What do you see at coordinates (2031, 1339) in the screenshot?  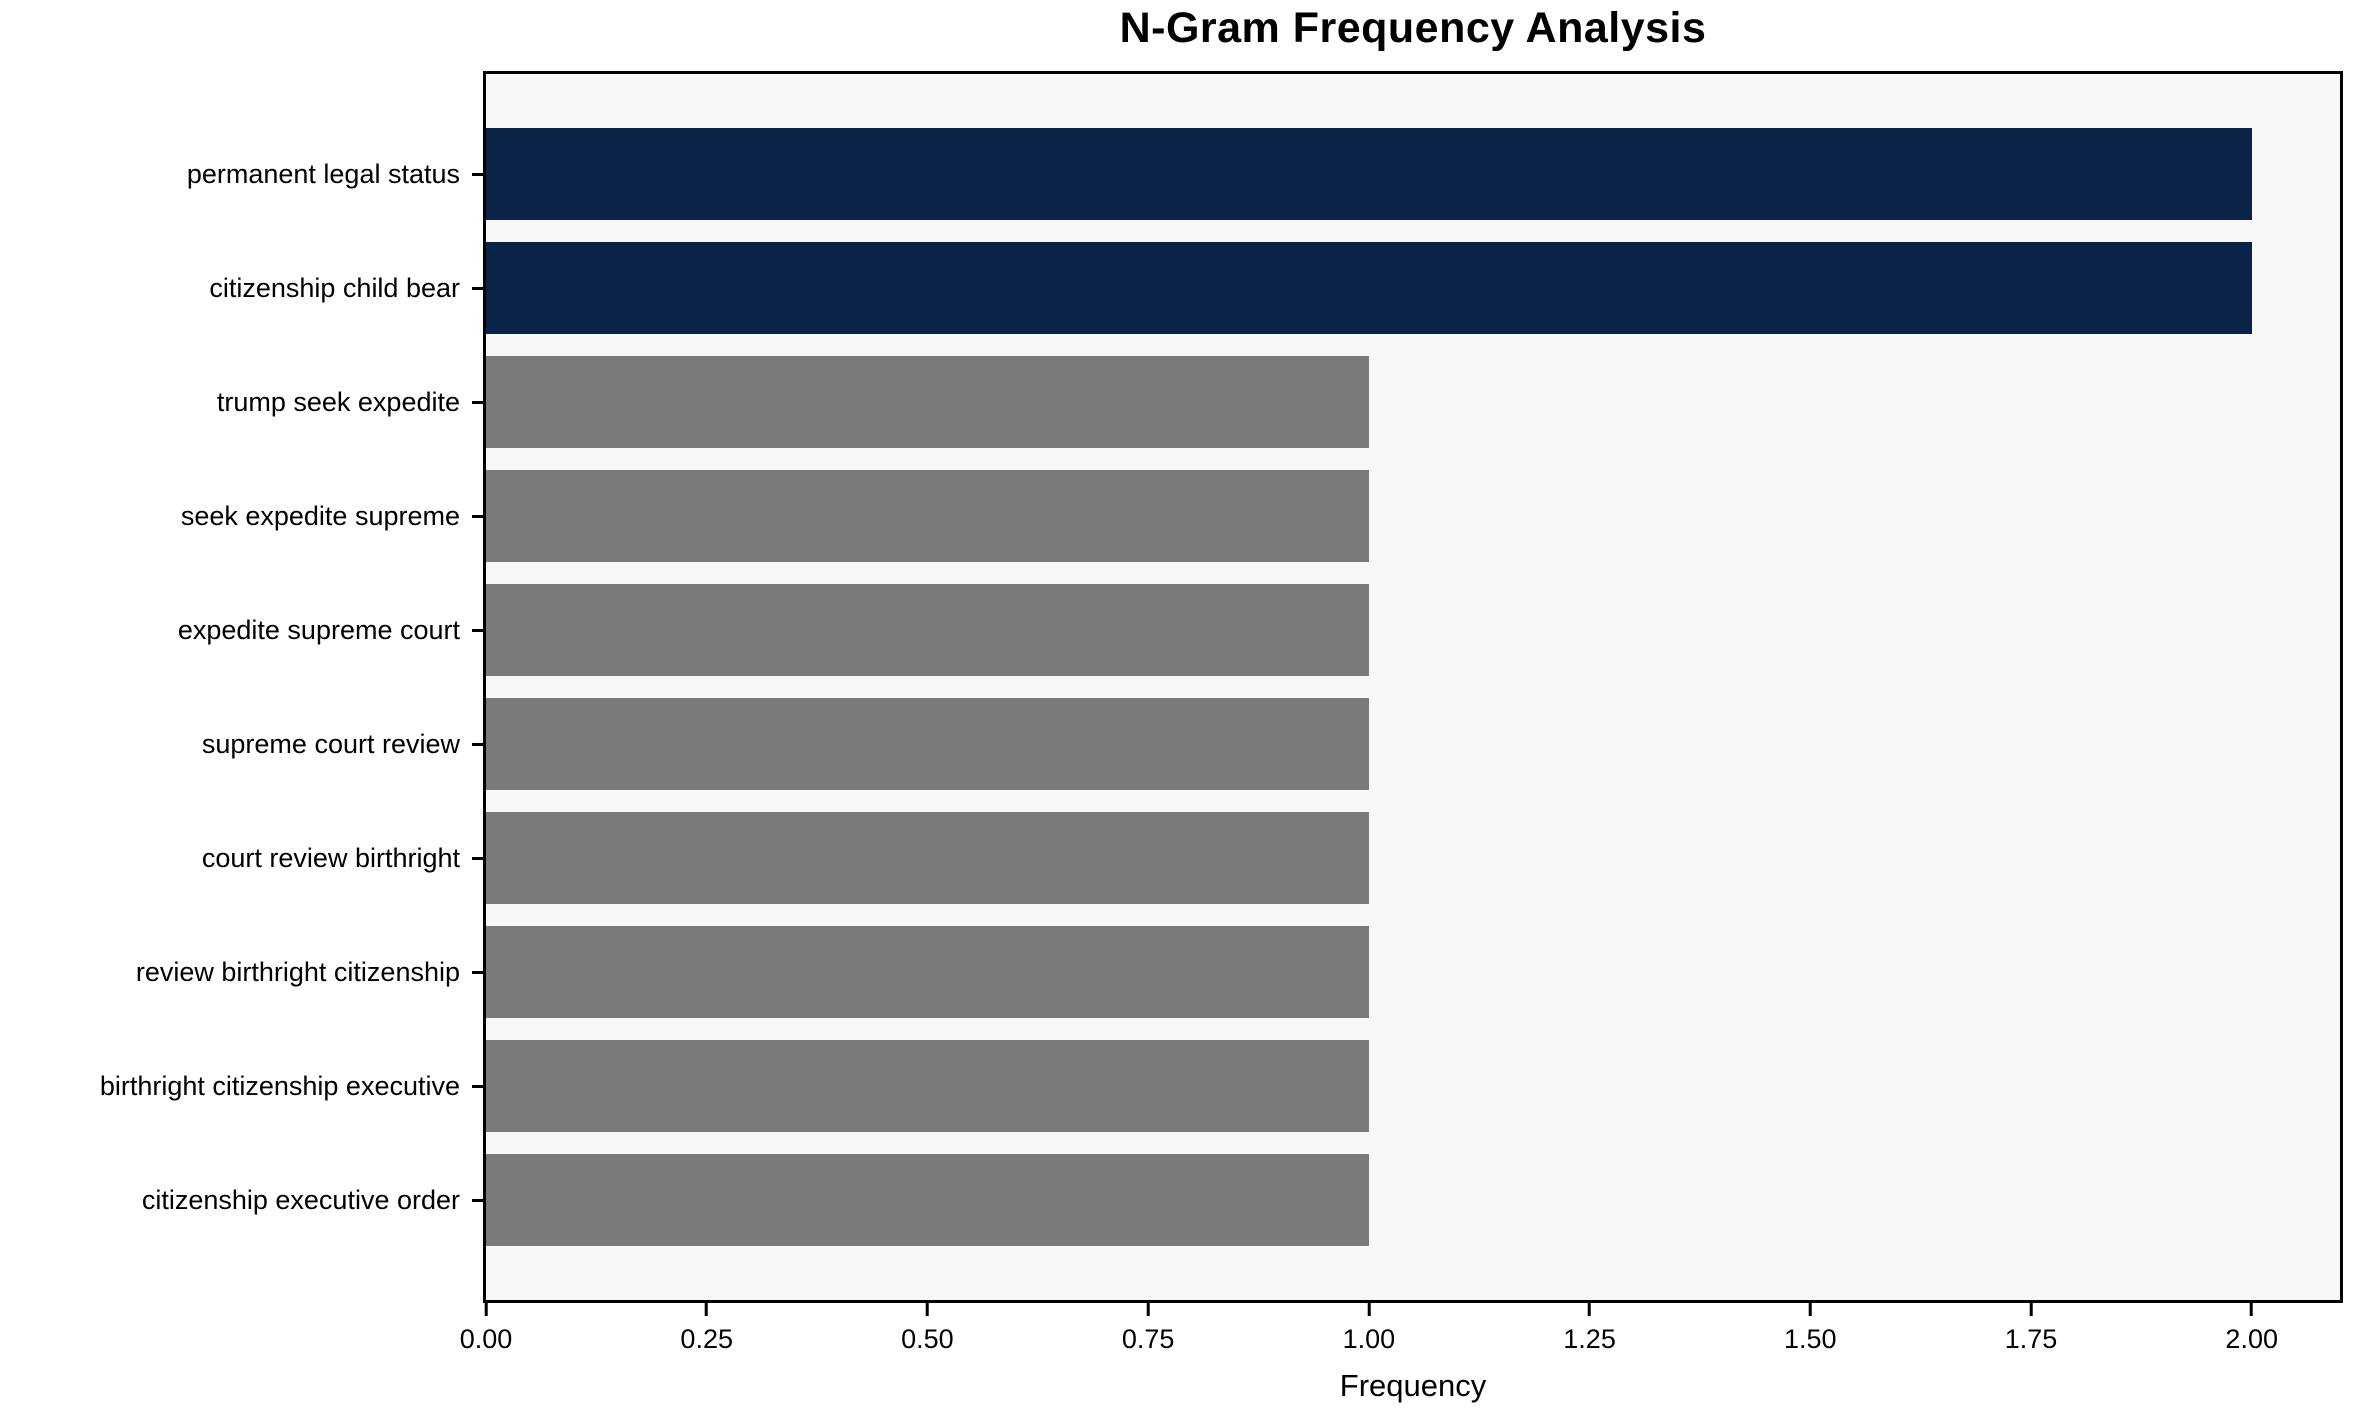 I see `x-axis-tick-label: 1.75` at bounding box center [2031, 1339].